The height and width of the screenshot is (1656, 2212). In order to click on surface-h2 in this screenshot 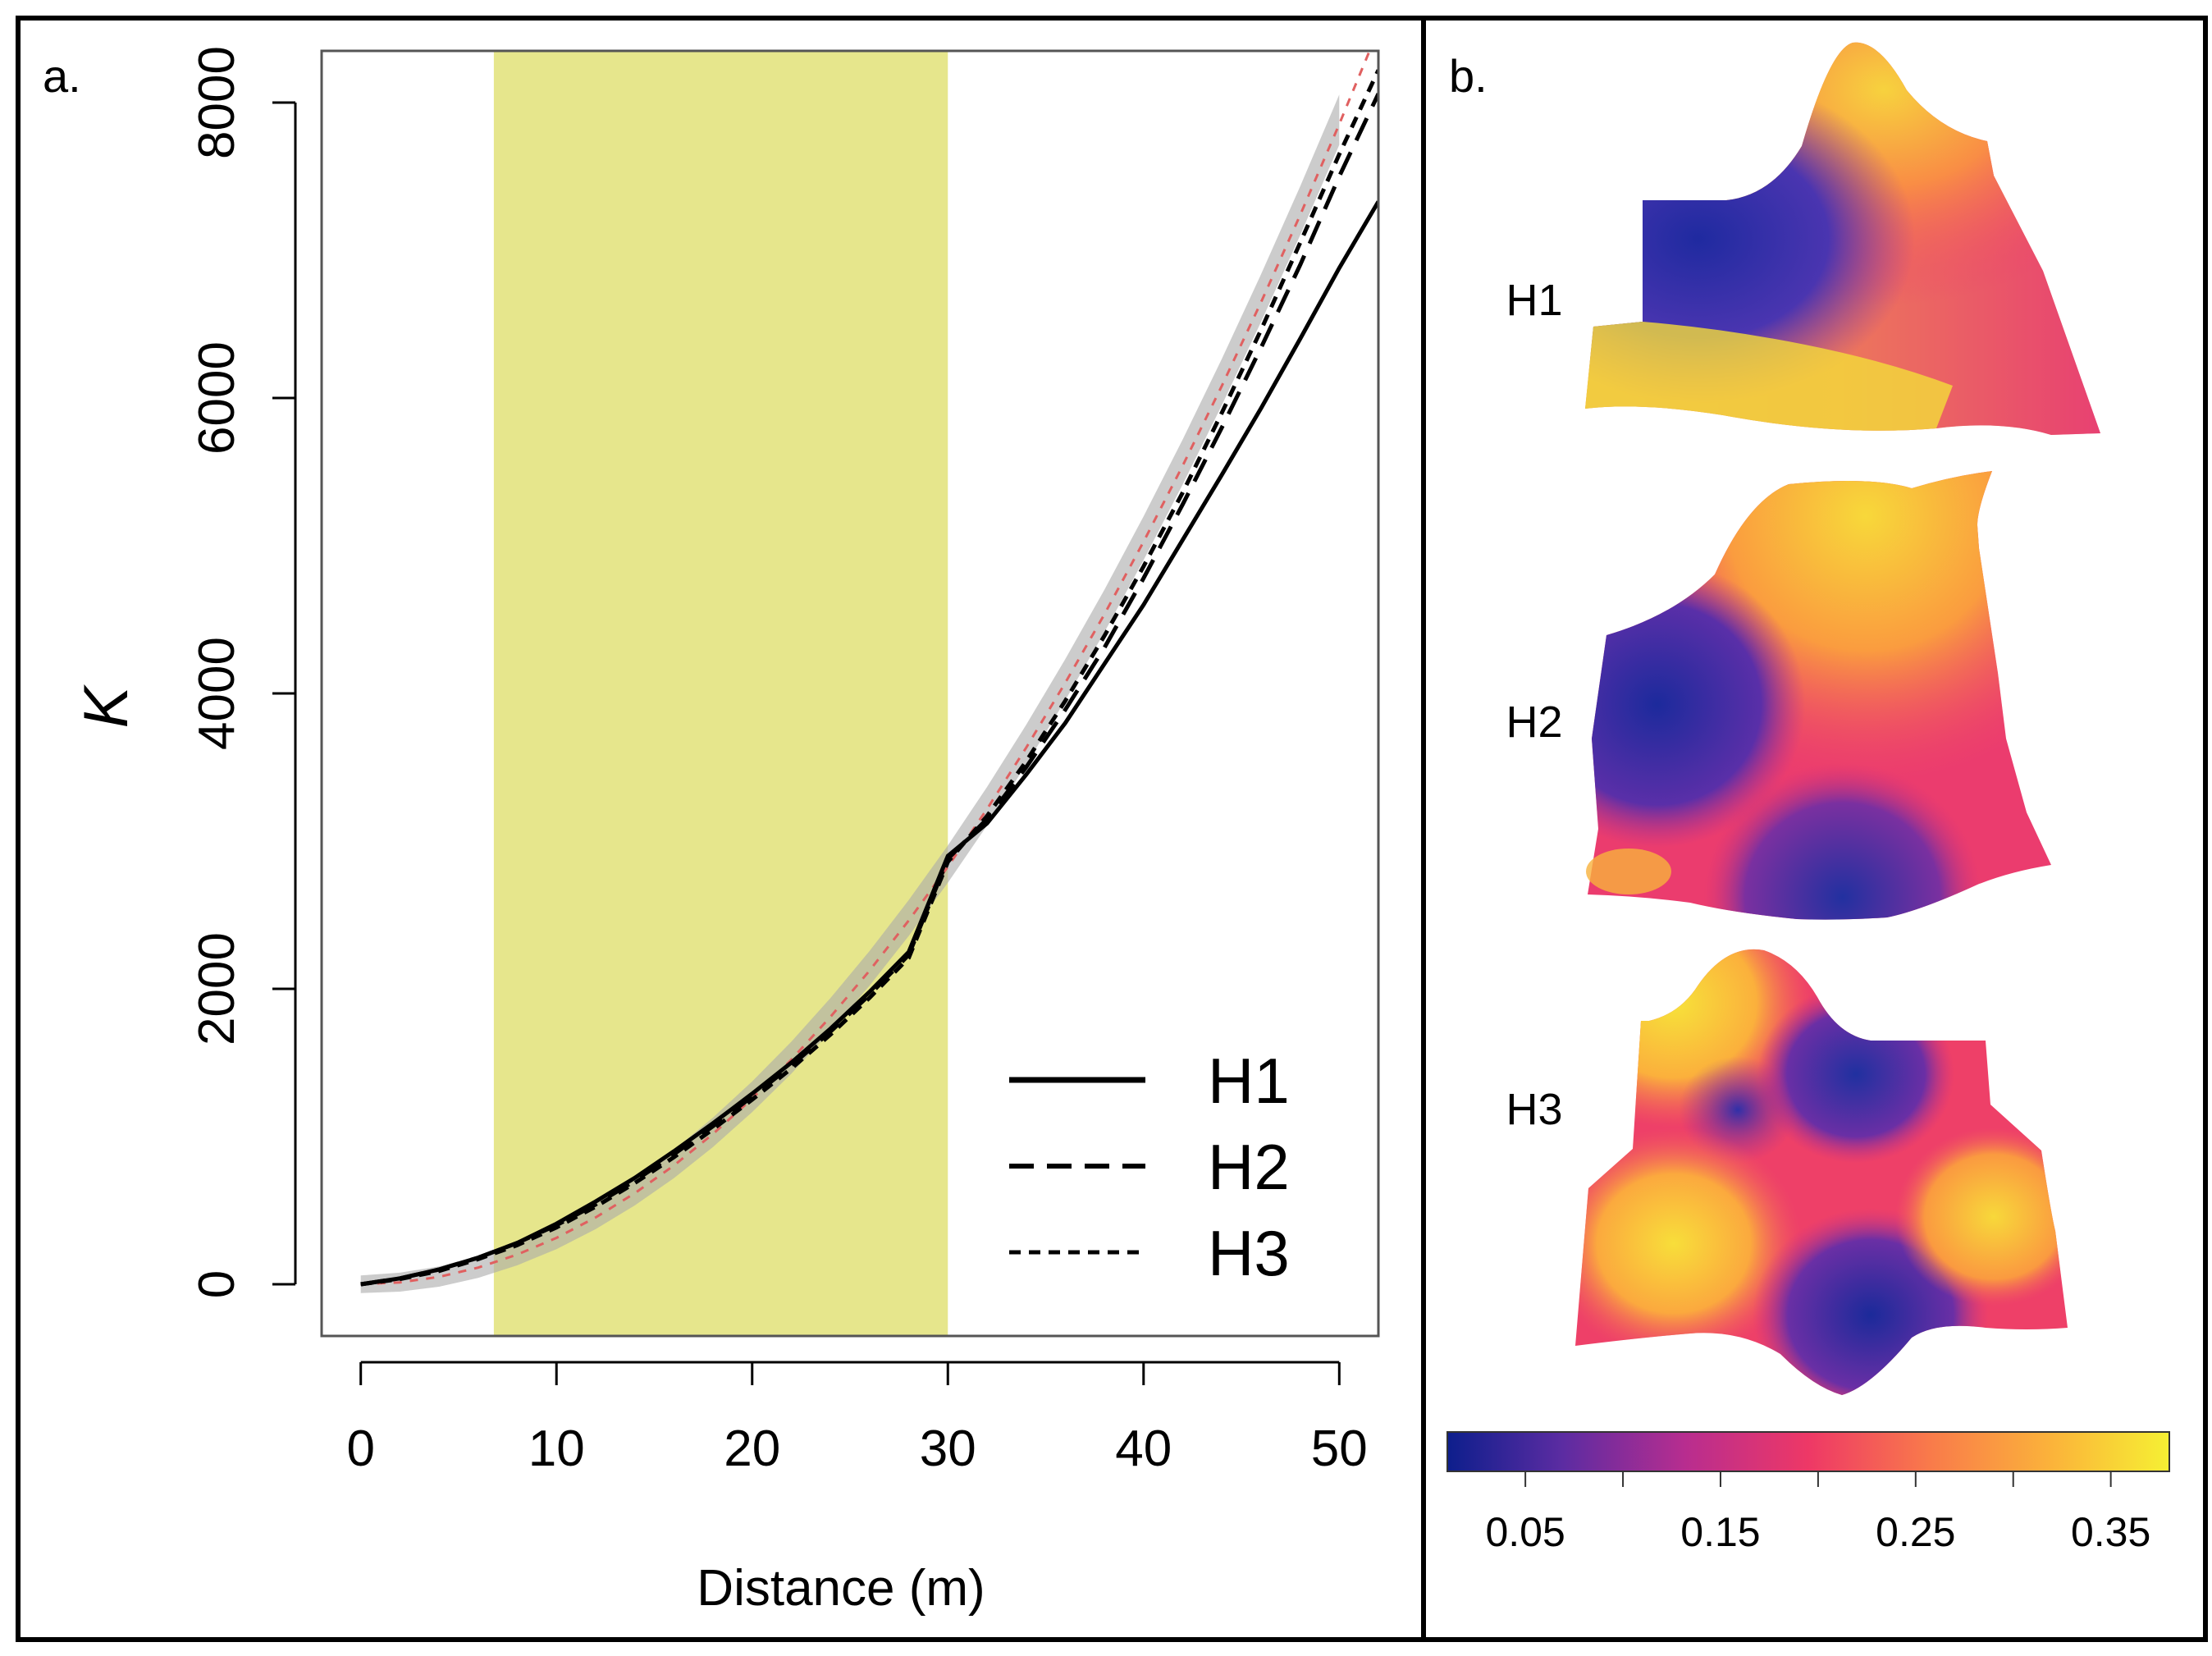, I will do `click(1818, 696)`.